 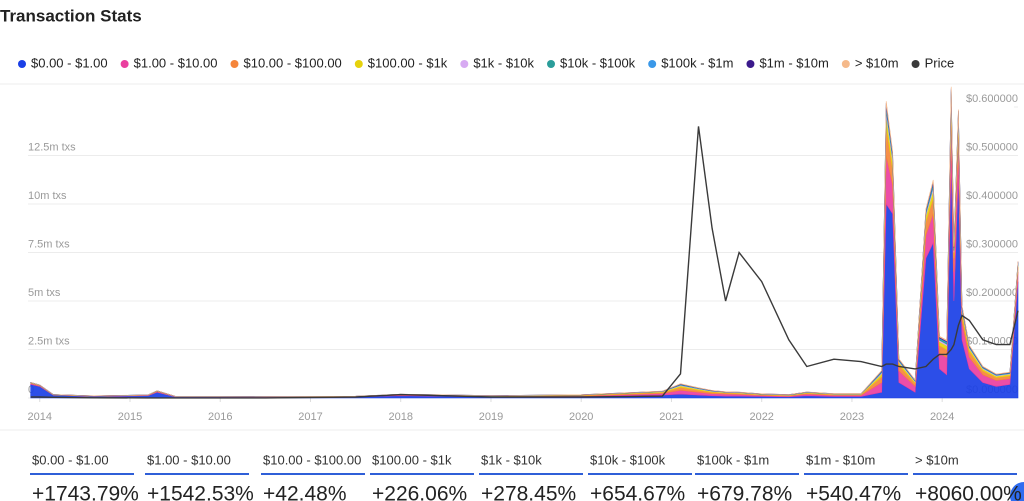 I want to click on stat-label: $100.00 - $1k, so click(x=412, y=459).